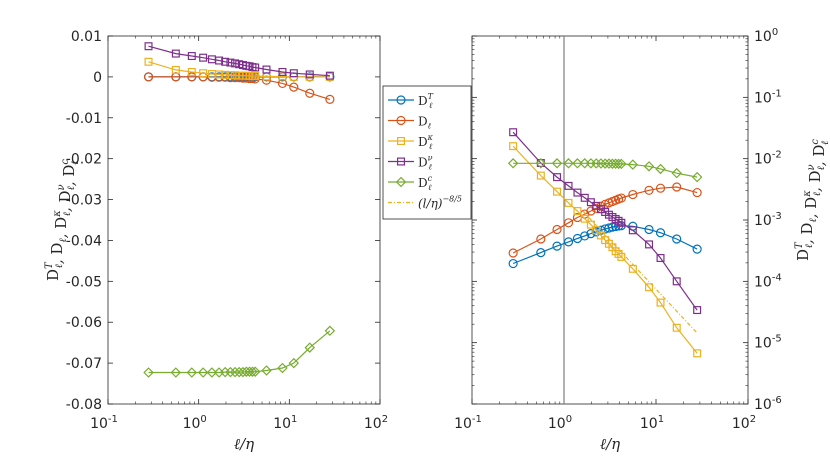  What do you see at coordinates (425, 163) in the screenshot?
I see `legend-label: Dν ℓ` at bounding box center [425, 163].